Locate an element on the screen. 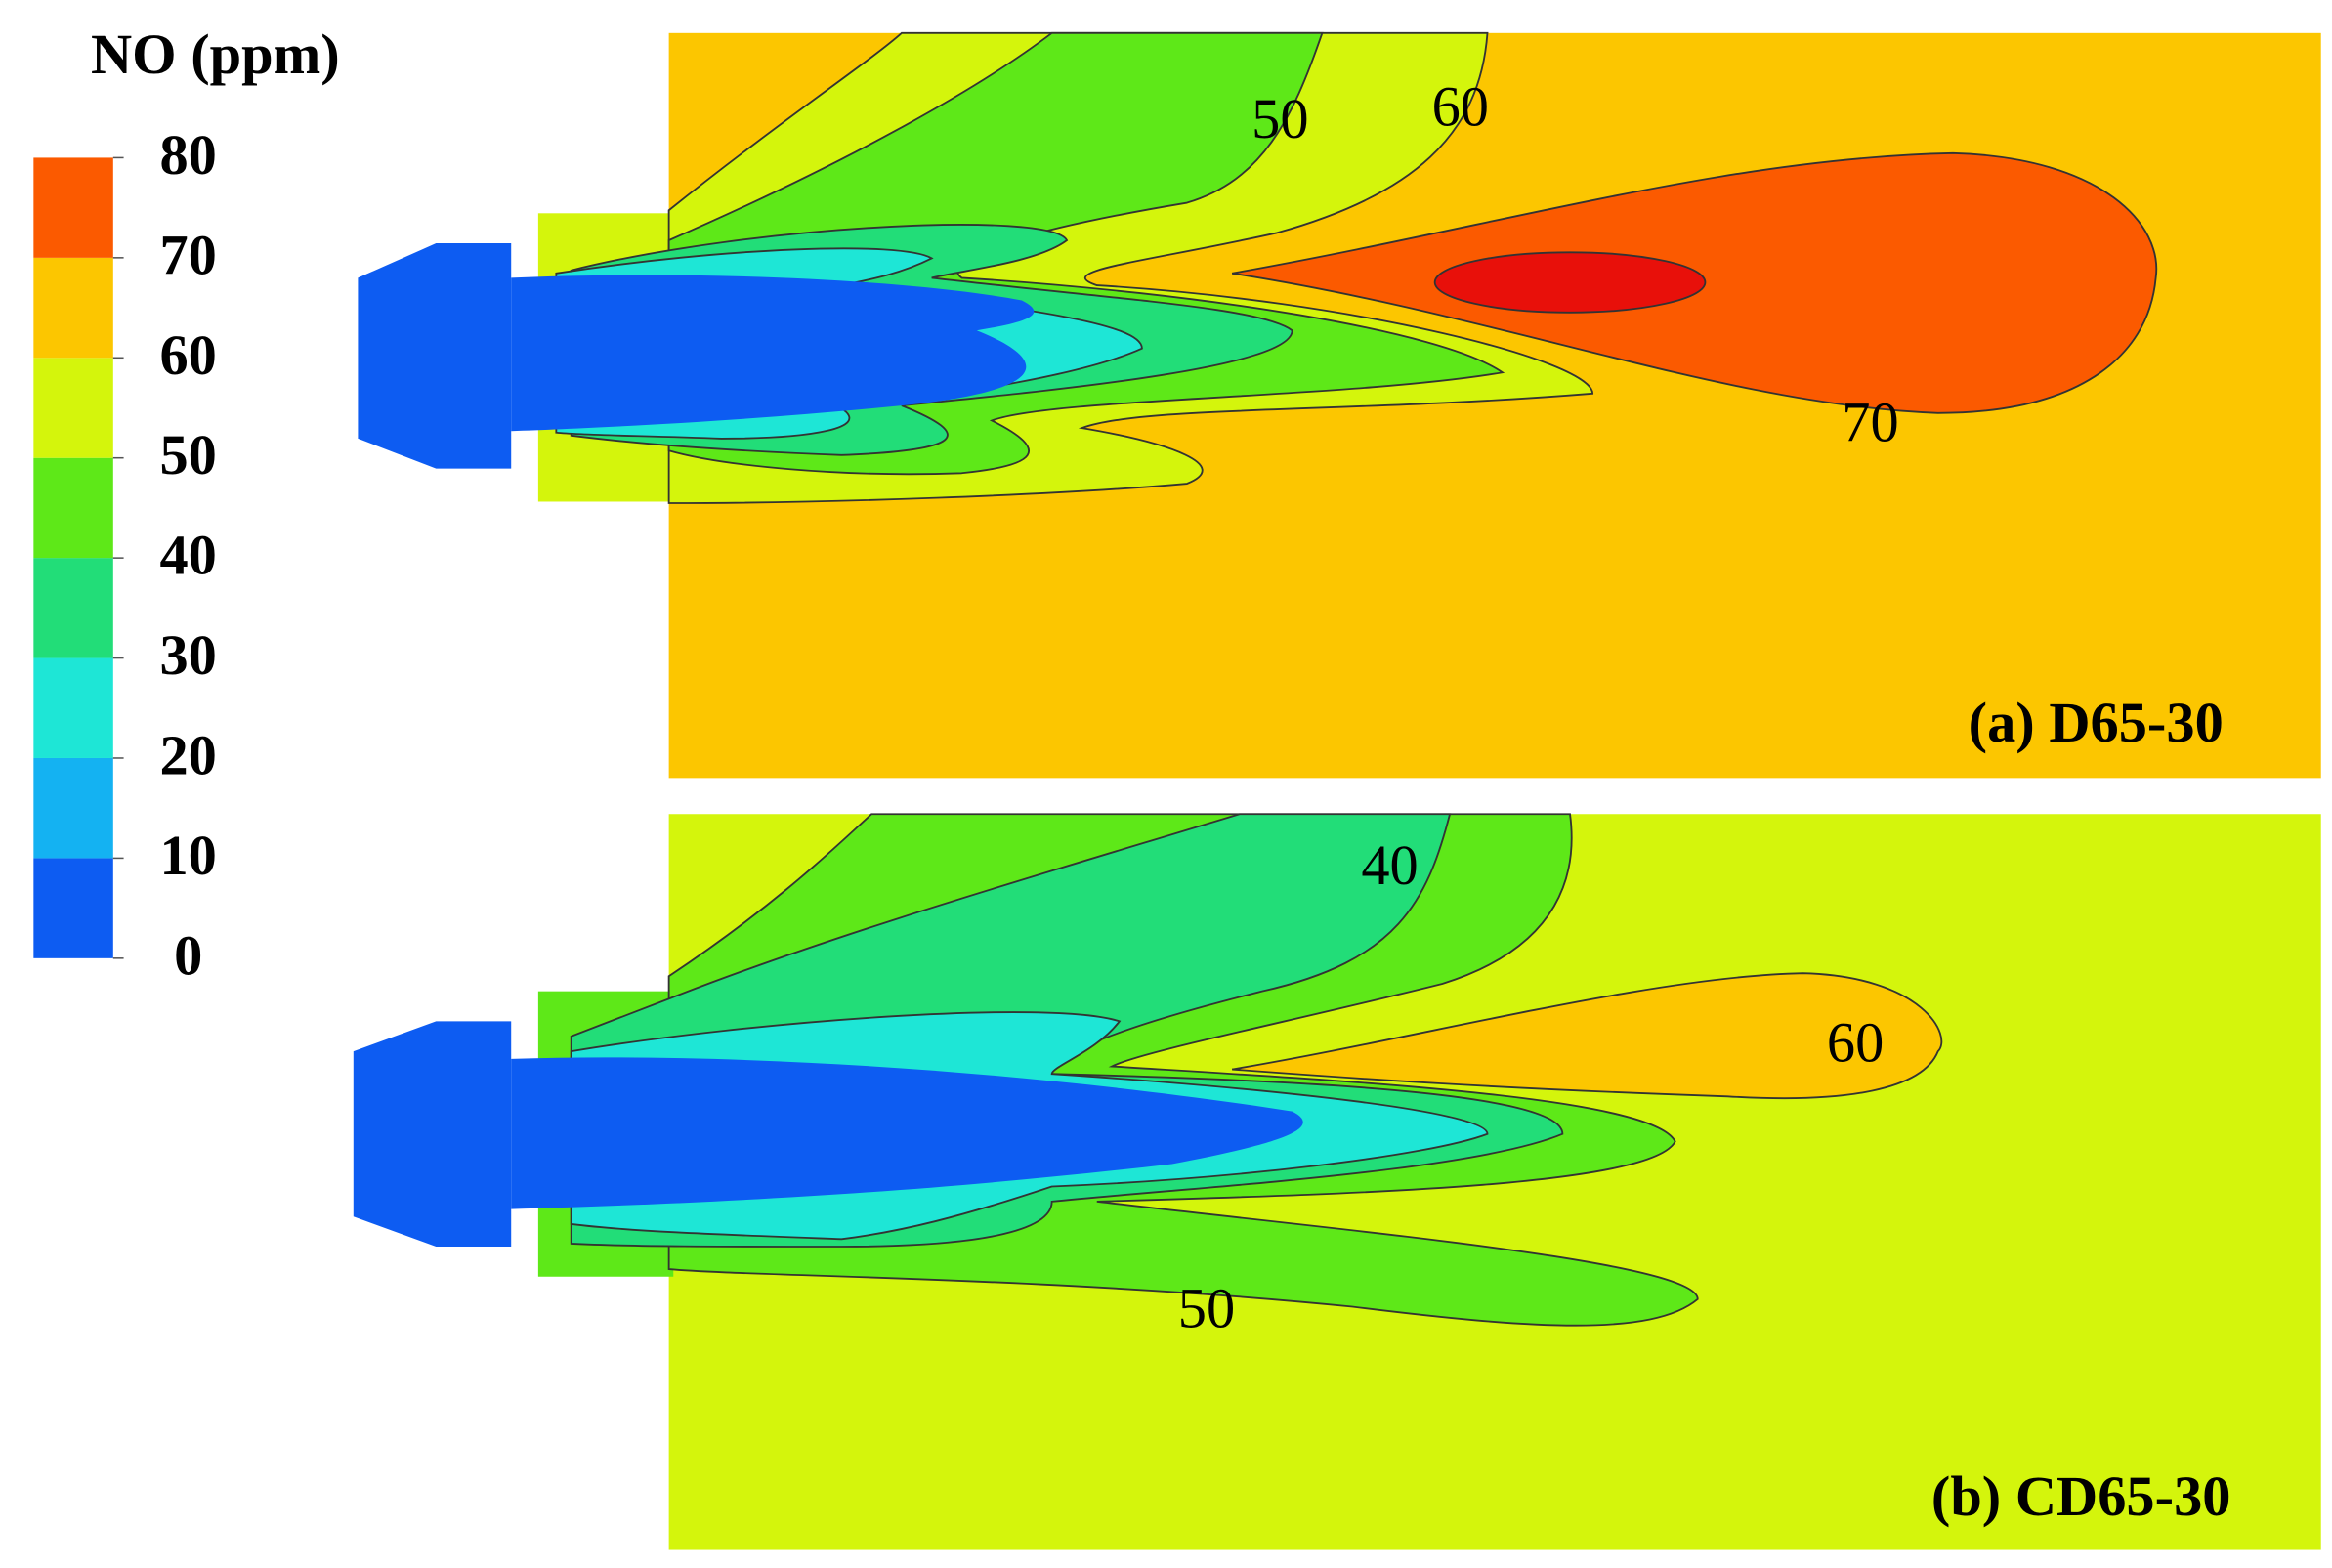  colorbar-tick-label: 50 is located at coordinates (187, 455).